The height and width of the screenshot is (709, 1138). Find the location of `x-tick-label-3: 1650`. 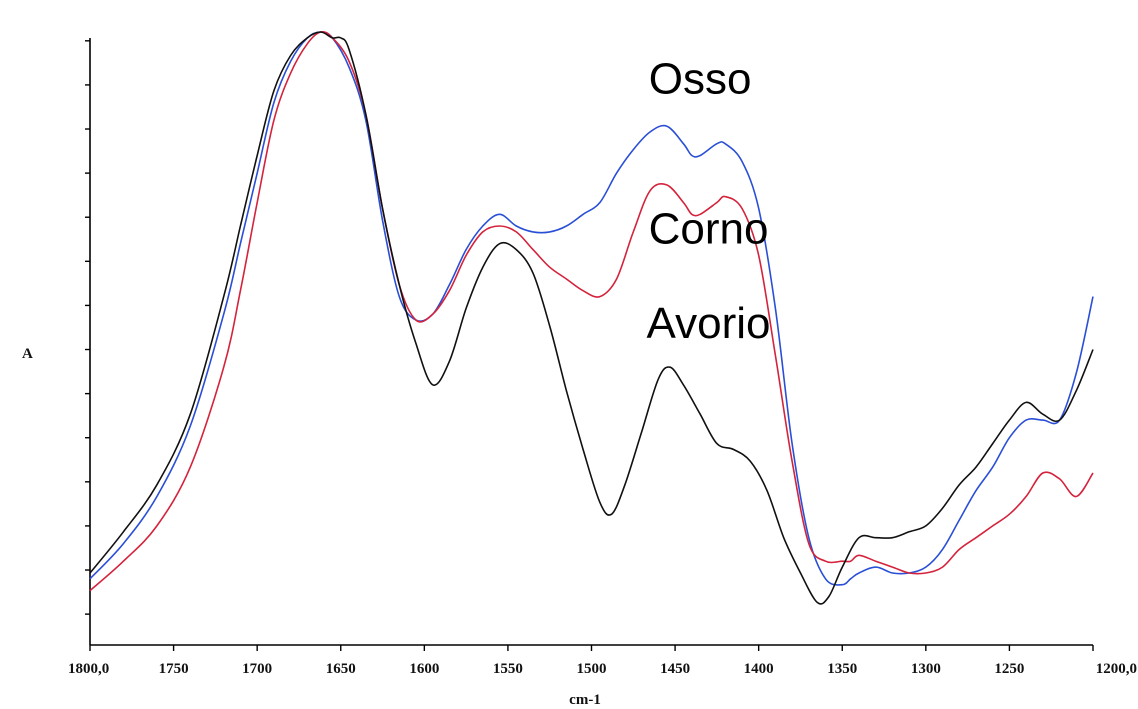

x-tick-label-3: 1650 is located at coordinates (341, 669).